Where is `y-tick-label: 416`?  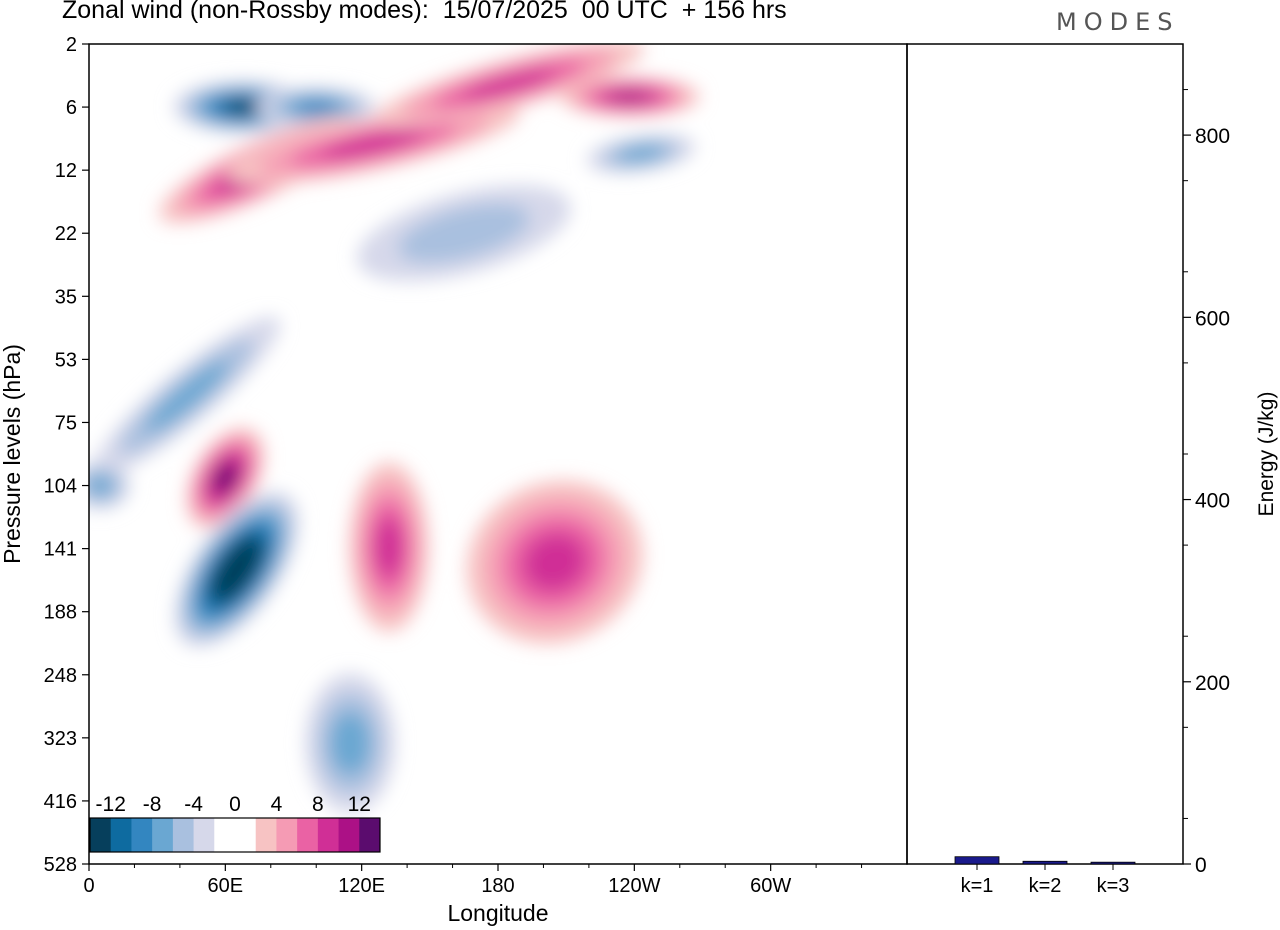 y-tick-label: 416 is located at coordinates (60, 802).